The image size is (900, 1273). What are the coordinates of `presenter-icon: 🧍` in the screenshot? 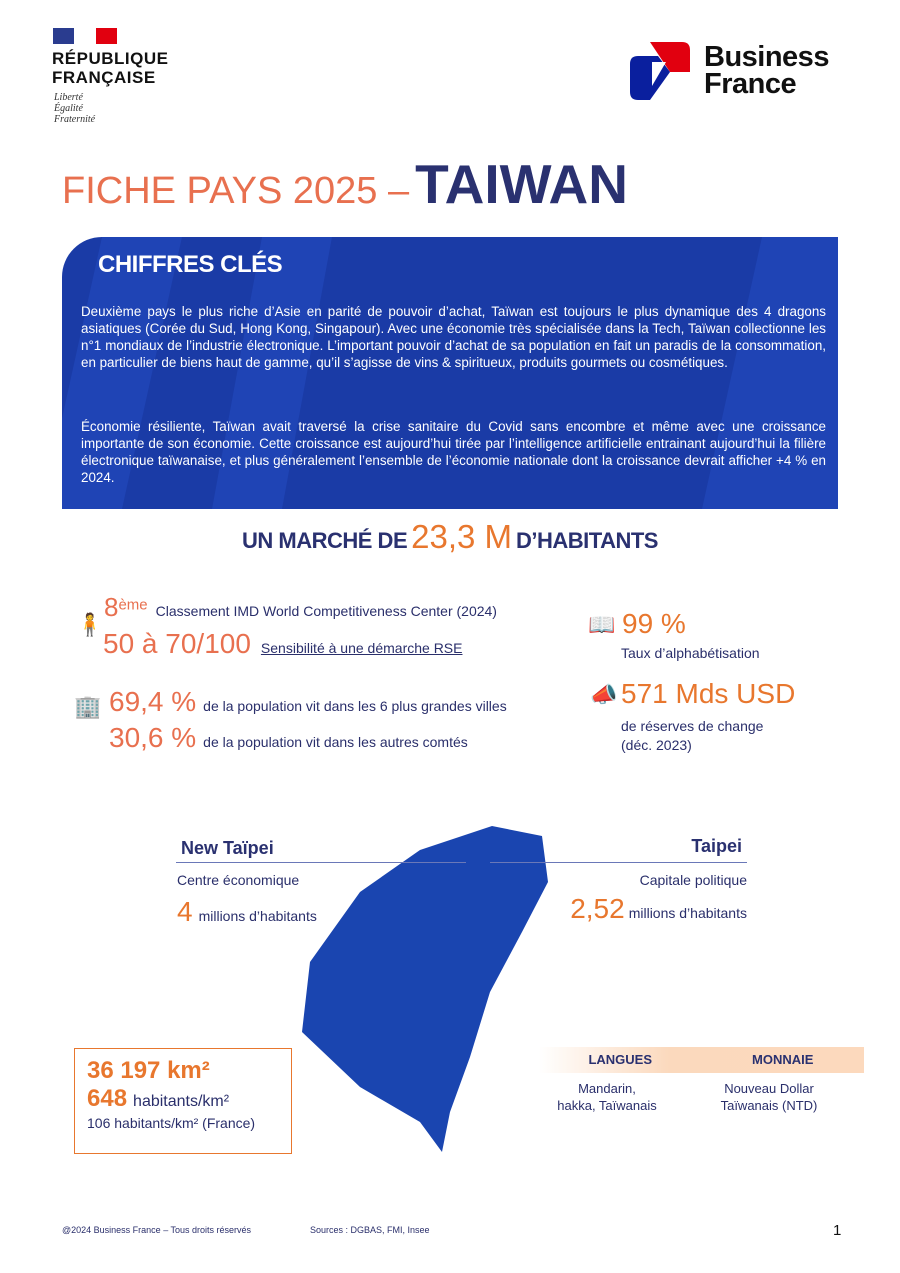 It's located at (90, 624).